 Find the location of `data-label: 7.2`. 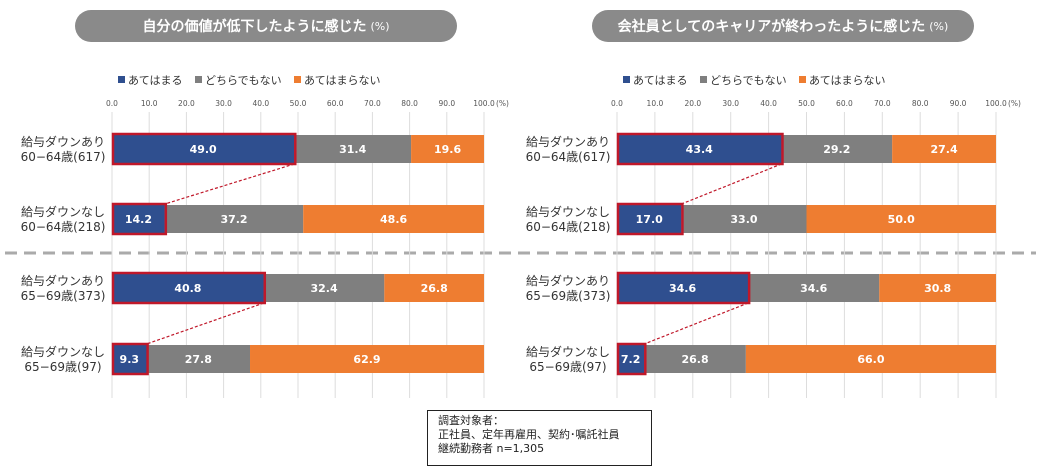

data-label: 7.2 is located at coordinates (631, 359).